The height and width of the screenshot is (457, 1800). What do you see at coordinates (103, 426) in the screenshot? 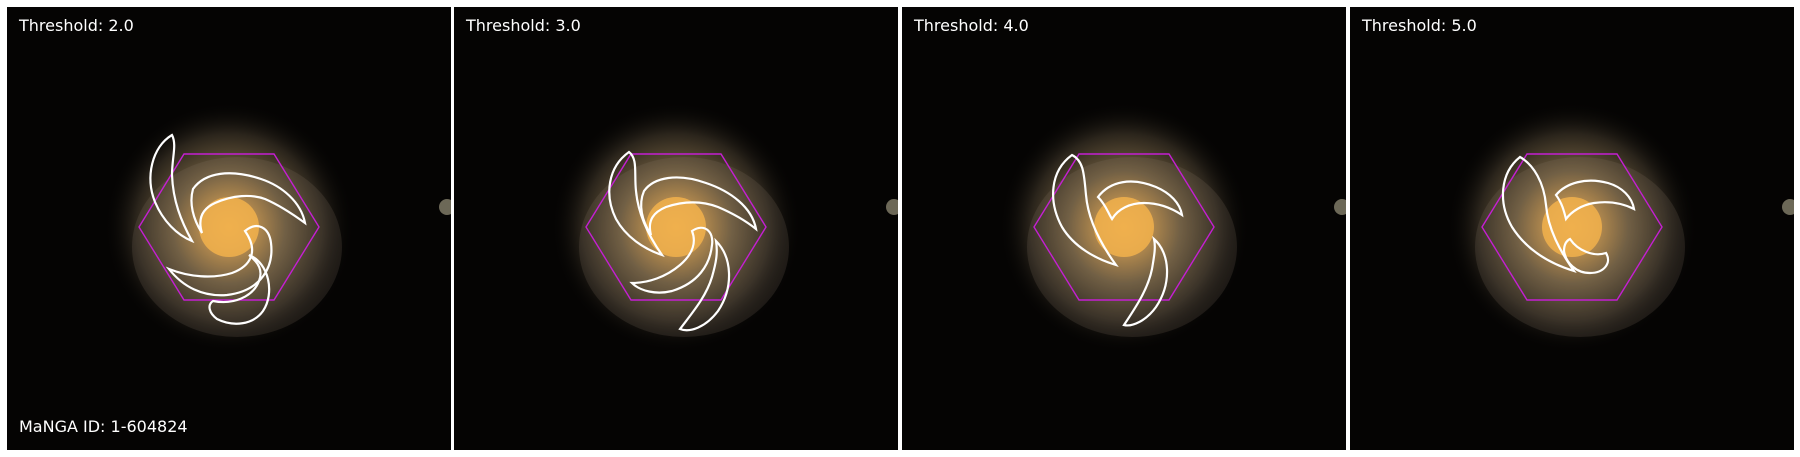
I see `galaxy-id-label: MaNGA ID: 1-604824` at bounding box center [103, 426].